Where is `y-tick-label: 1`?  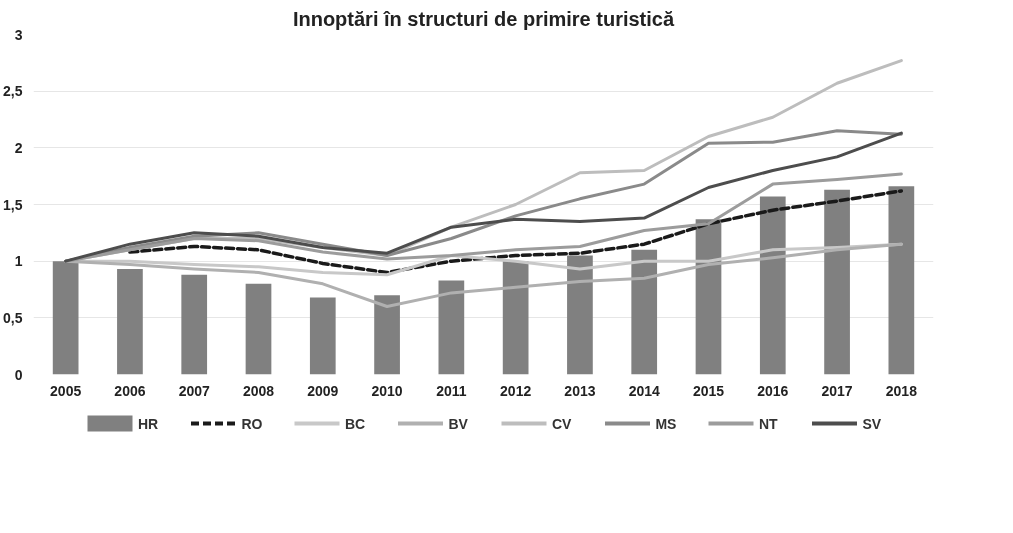 y-tick-label: 1 is located at coordinates (18, 261).